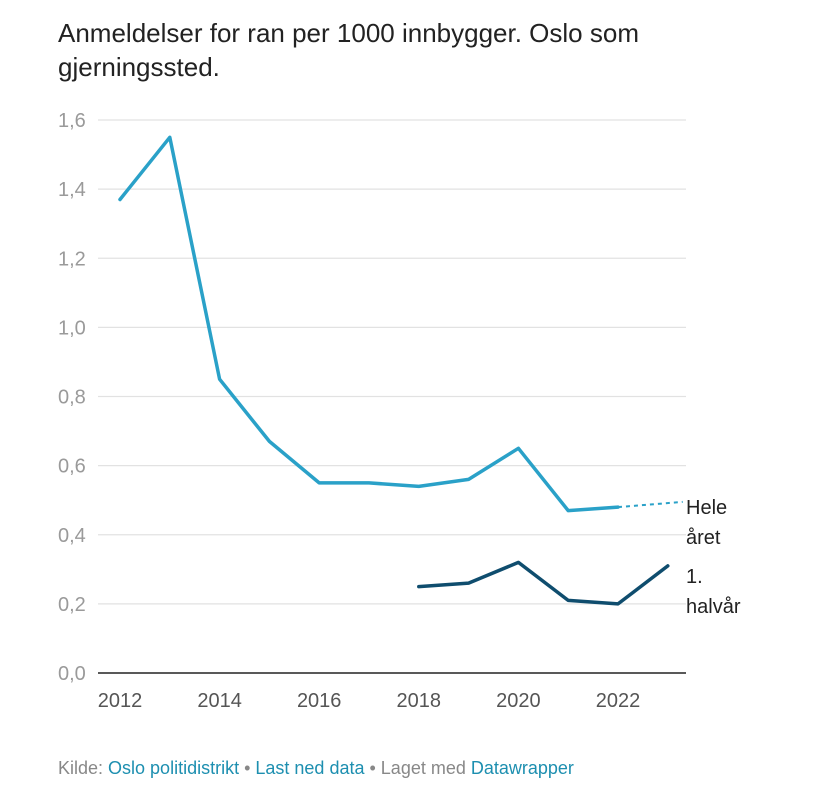 This screenshot has width=828, height=800. I want to click on datawrapper-link: Datawrapper, so click(522, 768).